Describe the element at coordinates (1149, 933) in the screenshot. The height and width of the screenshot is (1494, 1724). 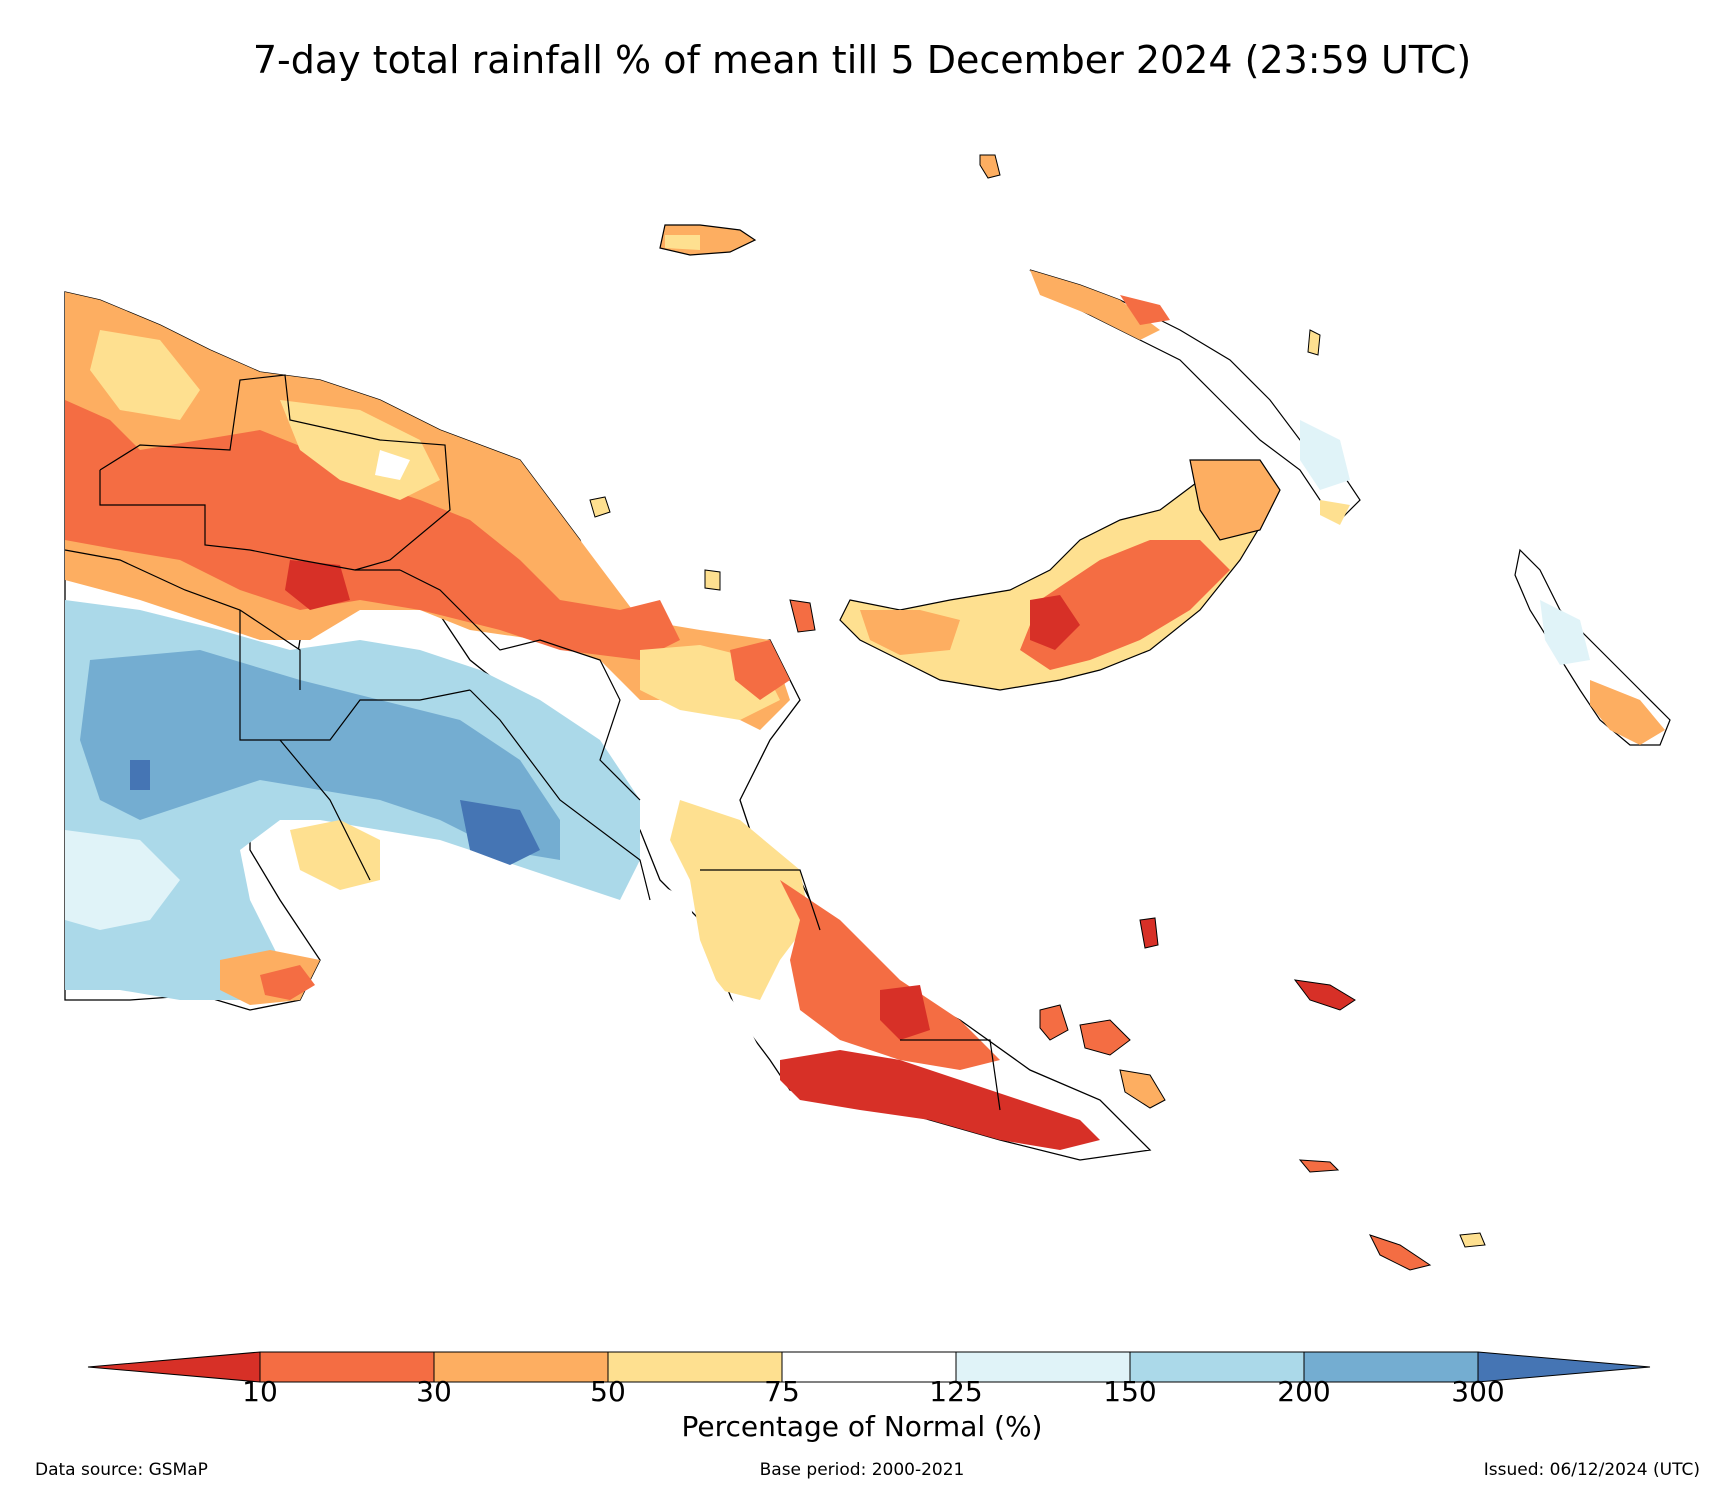
I see `trobriand-islands` at that location.